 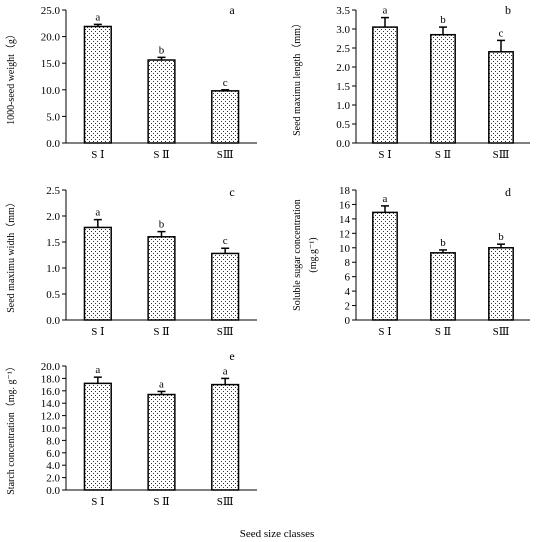 I want to click on y-tick-label: 18.0, so click(x=51, y=379).